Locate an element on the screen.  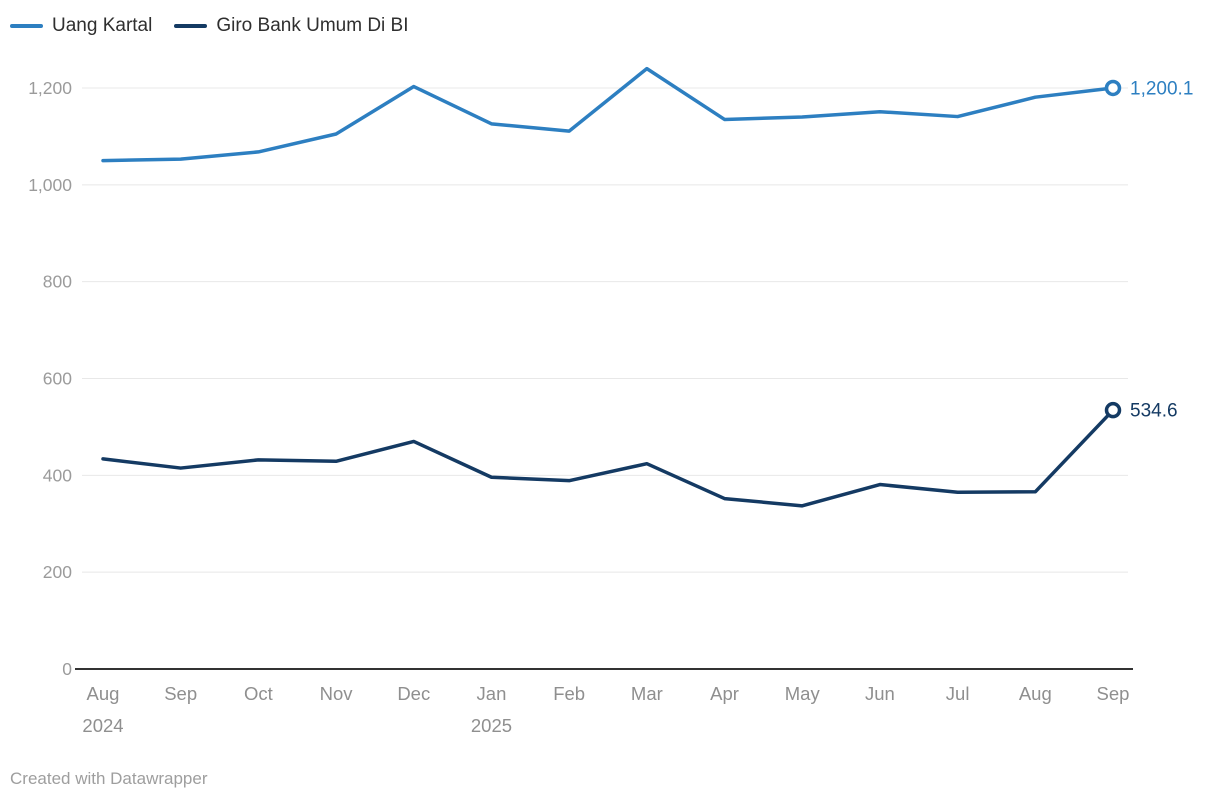
legend-item-giro-bank: Giro Bank Umum Di BI is located at coordinates (291, 25).